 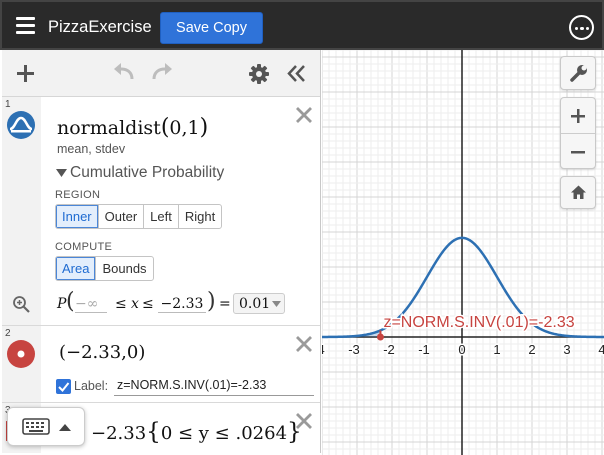 What do you see at coordinates (496, 349) in the screenshot?
I see `x-tick-label: 1` at bounding box center [496, 349].